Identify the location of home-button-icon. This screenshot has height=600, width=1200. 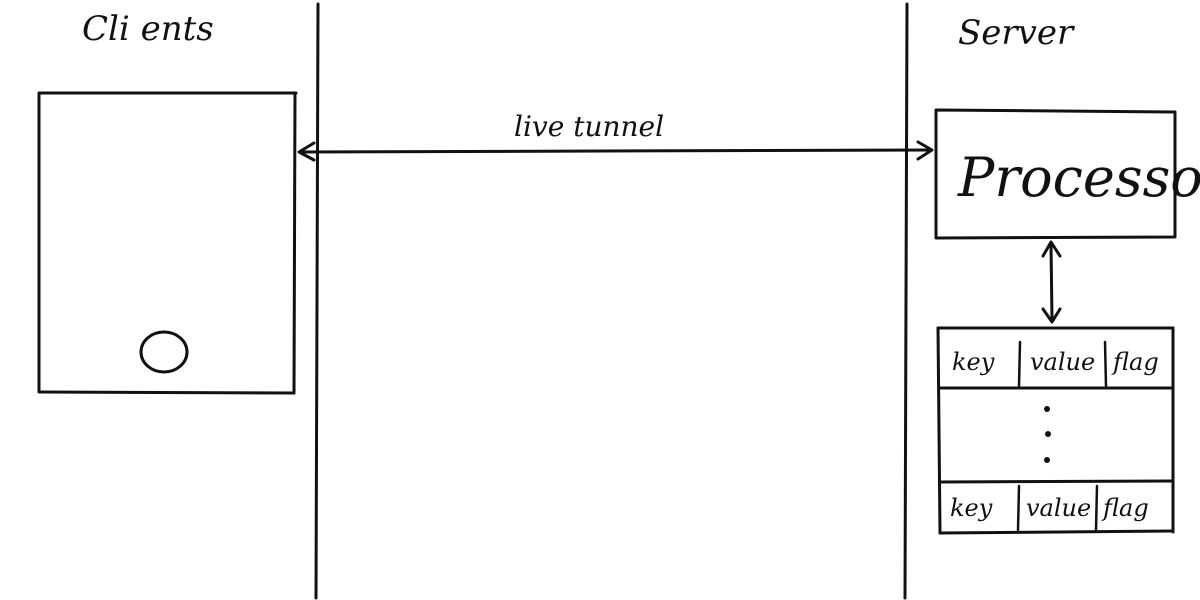
(164, 352).